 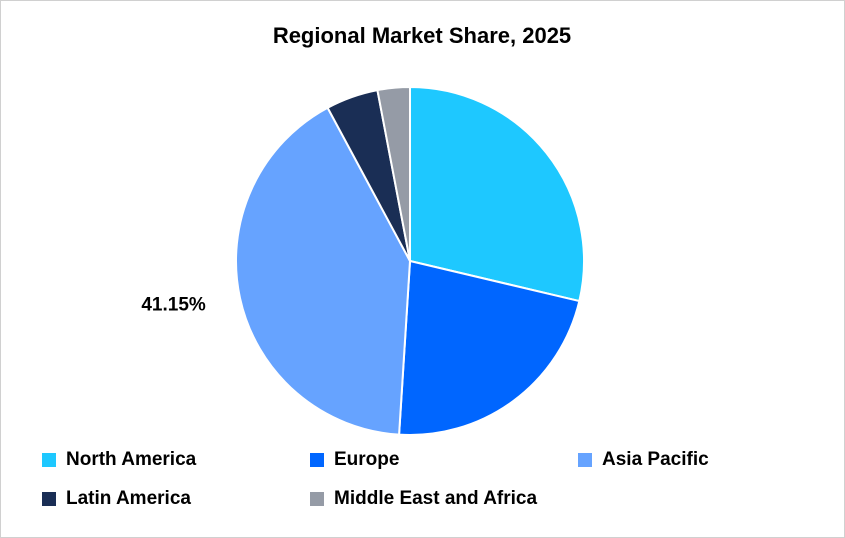 What do you see at coordinates (422, 35) in the screenshot?
I see `chart-title: Regional Market Share, 2025` at bounding box center [422, 35].